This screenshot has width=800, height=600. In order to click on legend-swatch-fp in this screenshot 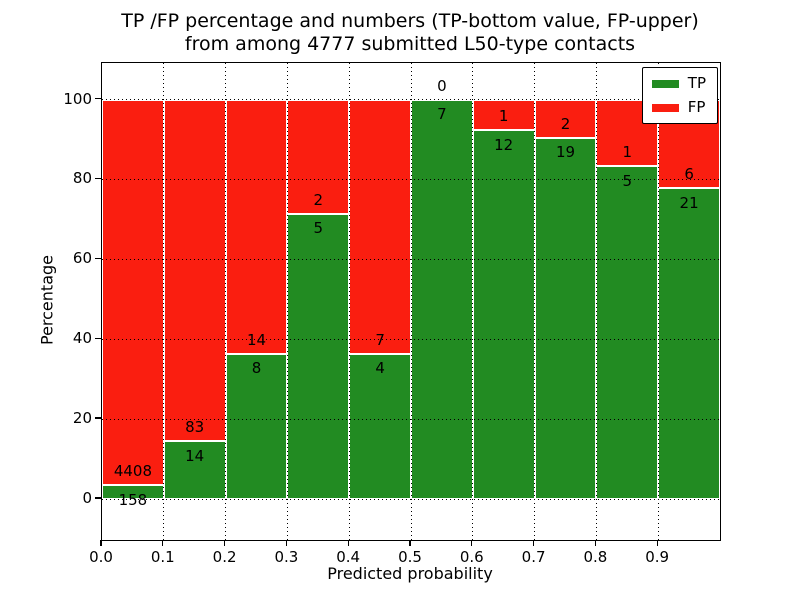, I will do `click(665, 107)`.